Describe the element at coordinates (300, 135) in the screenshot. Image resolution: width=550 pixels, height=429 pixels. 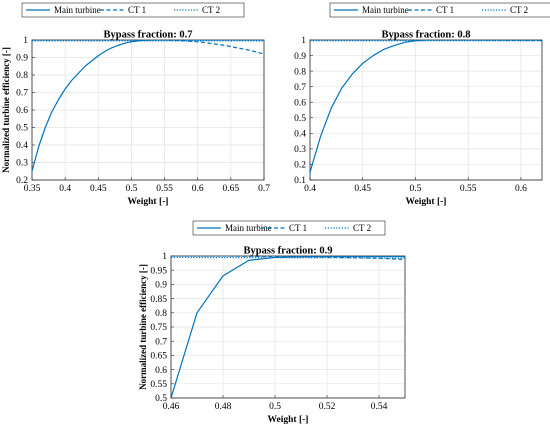
I see `y-tick-label-2-3: 0.4` at that location.